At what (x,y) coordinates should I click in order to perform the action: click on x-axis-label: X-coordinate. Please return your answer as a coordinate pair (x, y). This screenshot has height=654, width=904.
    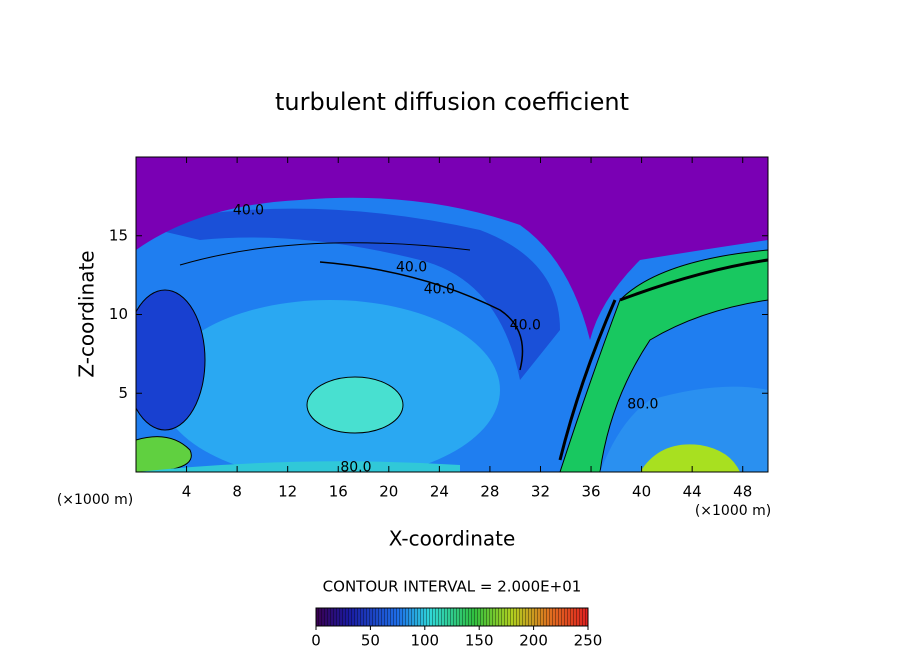
    Looking at the image, I should click on (452, 539).